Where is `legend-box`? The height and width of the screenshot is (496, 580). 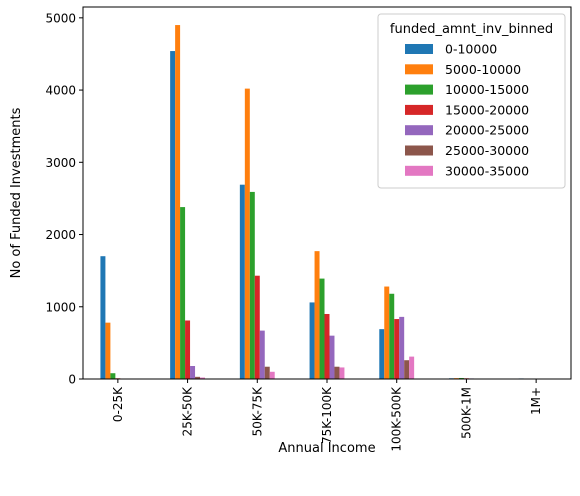
legend-box is located at coordinates (471, 101).